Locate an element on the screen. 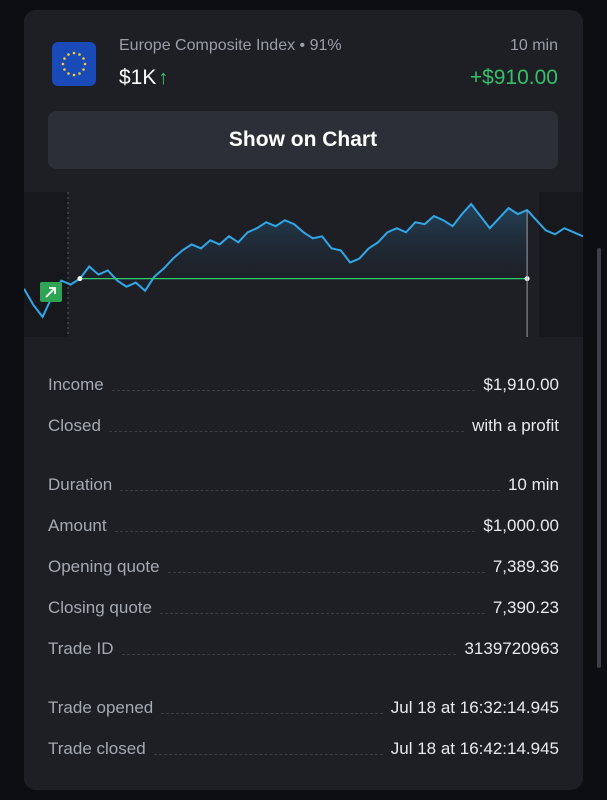 The image size is (607, 800). detail-row-opening-quote: Opening quote 7,389.36 is located at coordinates (303, 562).